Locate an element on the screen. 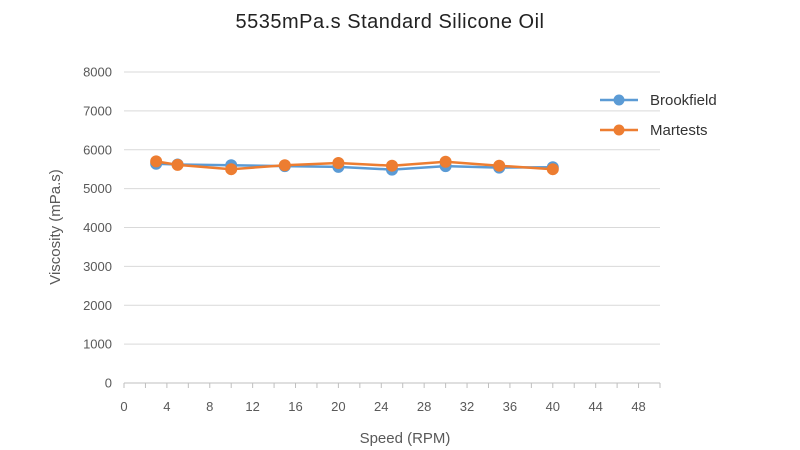 This screenshot has width=800, height=450. y-tick-label: 2000 is located at coordinates (97, 305).